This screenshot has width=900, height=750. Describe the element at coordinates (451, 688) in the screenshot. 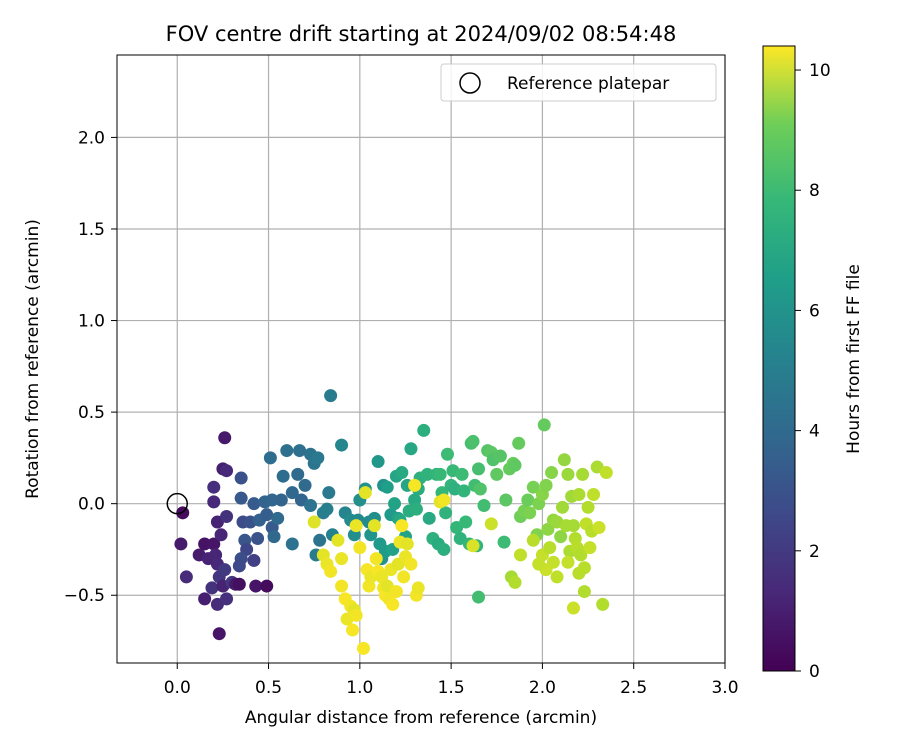

I see `x-tick-label: 1.5` at that location.